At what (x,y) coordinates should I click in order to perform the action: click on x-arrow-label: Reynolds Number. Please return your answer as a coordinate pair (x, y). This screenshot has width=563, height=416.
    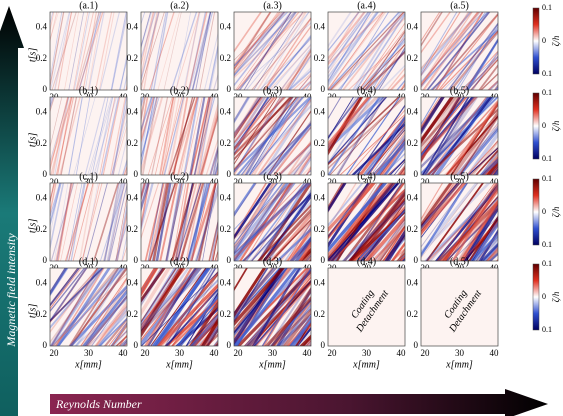
    Looking at the image, I should click on (98, 404).